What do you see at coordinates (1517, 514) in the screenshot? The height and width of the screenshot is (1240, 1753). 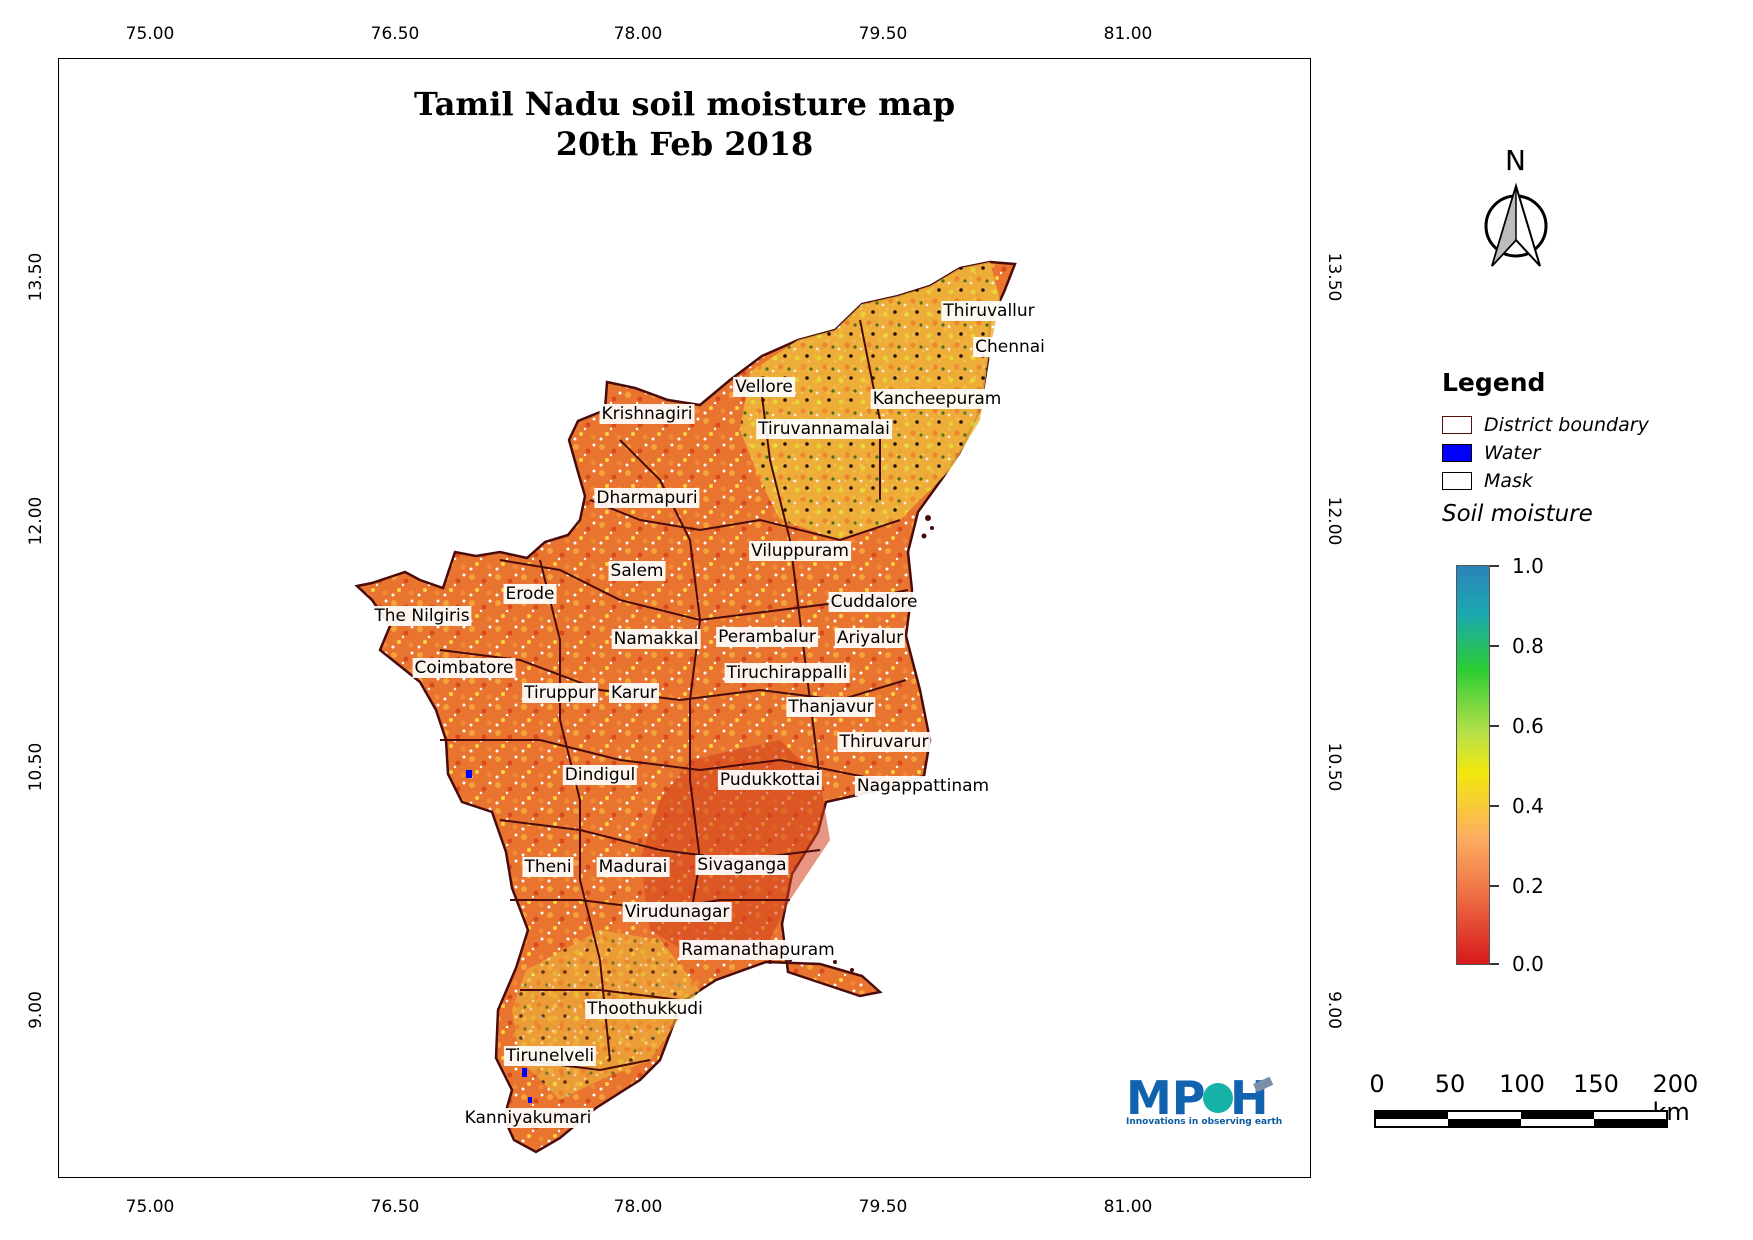 I see `colorbar-title: Soil moisture` at bounding box center [1517, 514].